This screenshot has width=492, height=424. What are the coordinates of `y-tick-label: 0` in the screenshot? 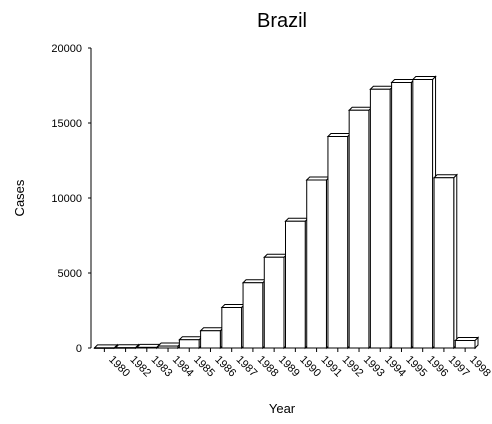 It's located at (79, 349).